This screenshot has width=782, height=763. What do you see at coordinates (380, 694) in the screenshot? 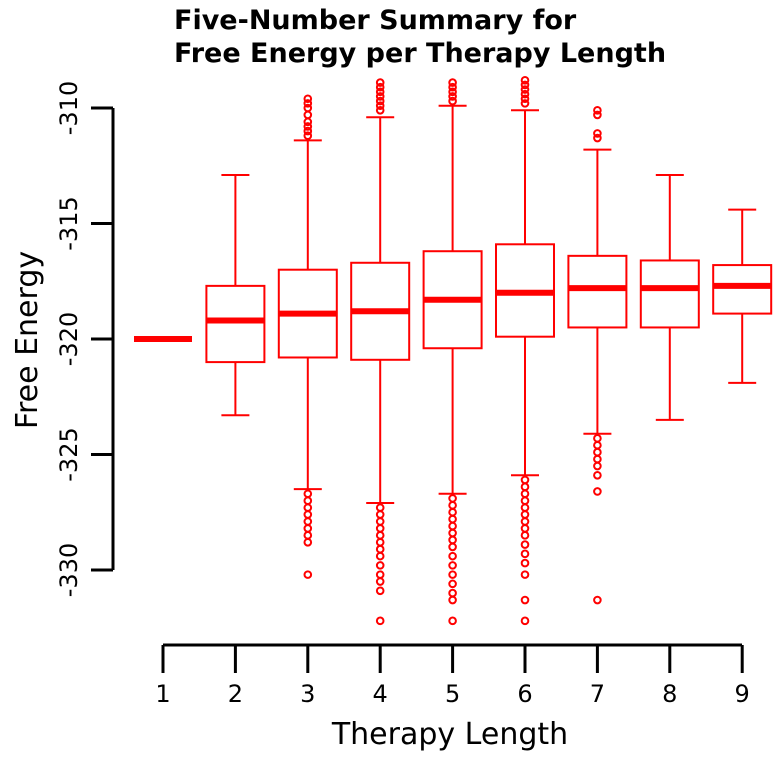
I see `x-tick-label: 4` at bounding box center [380, 694].